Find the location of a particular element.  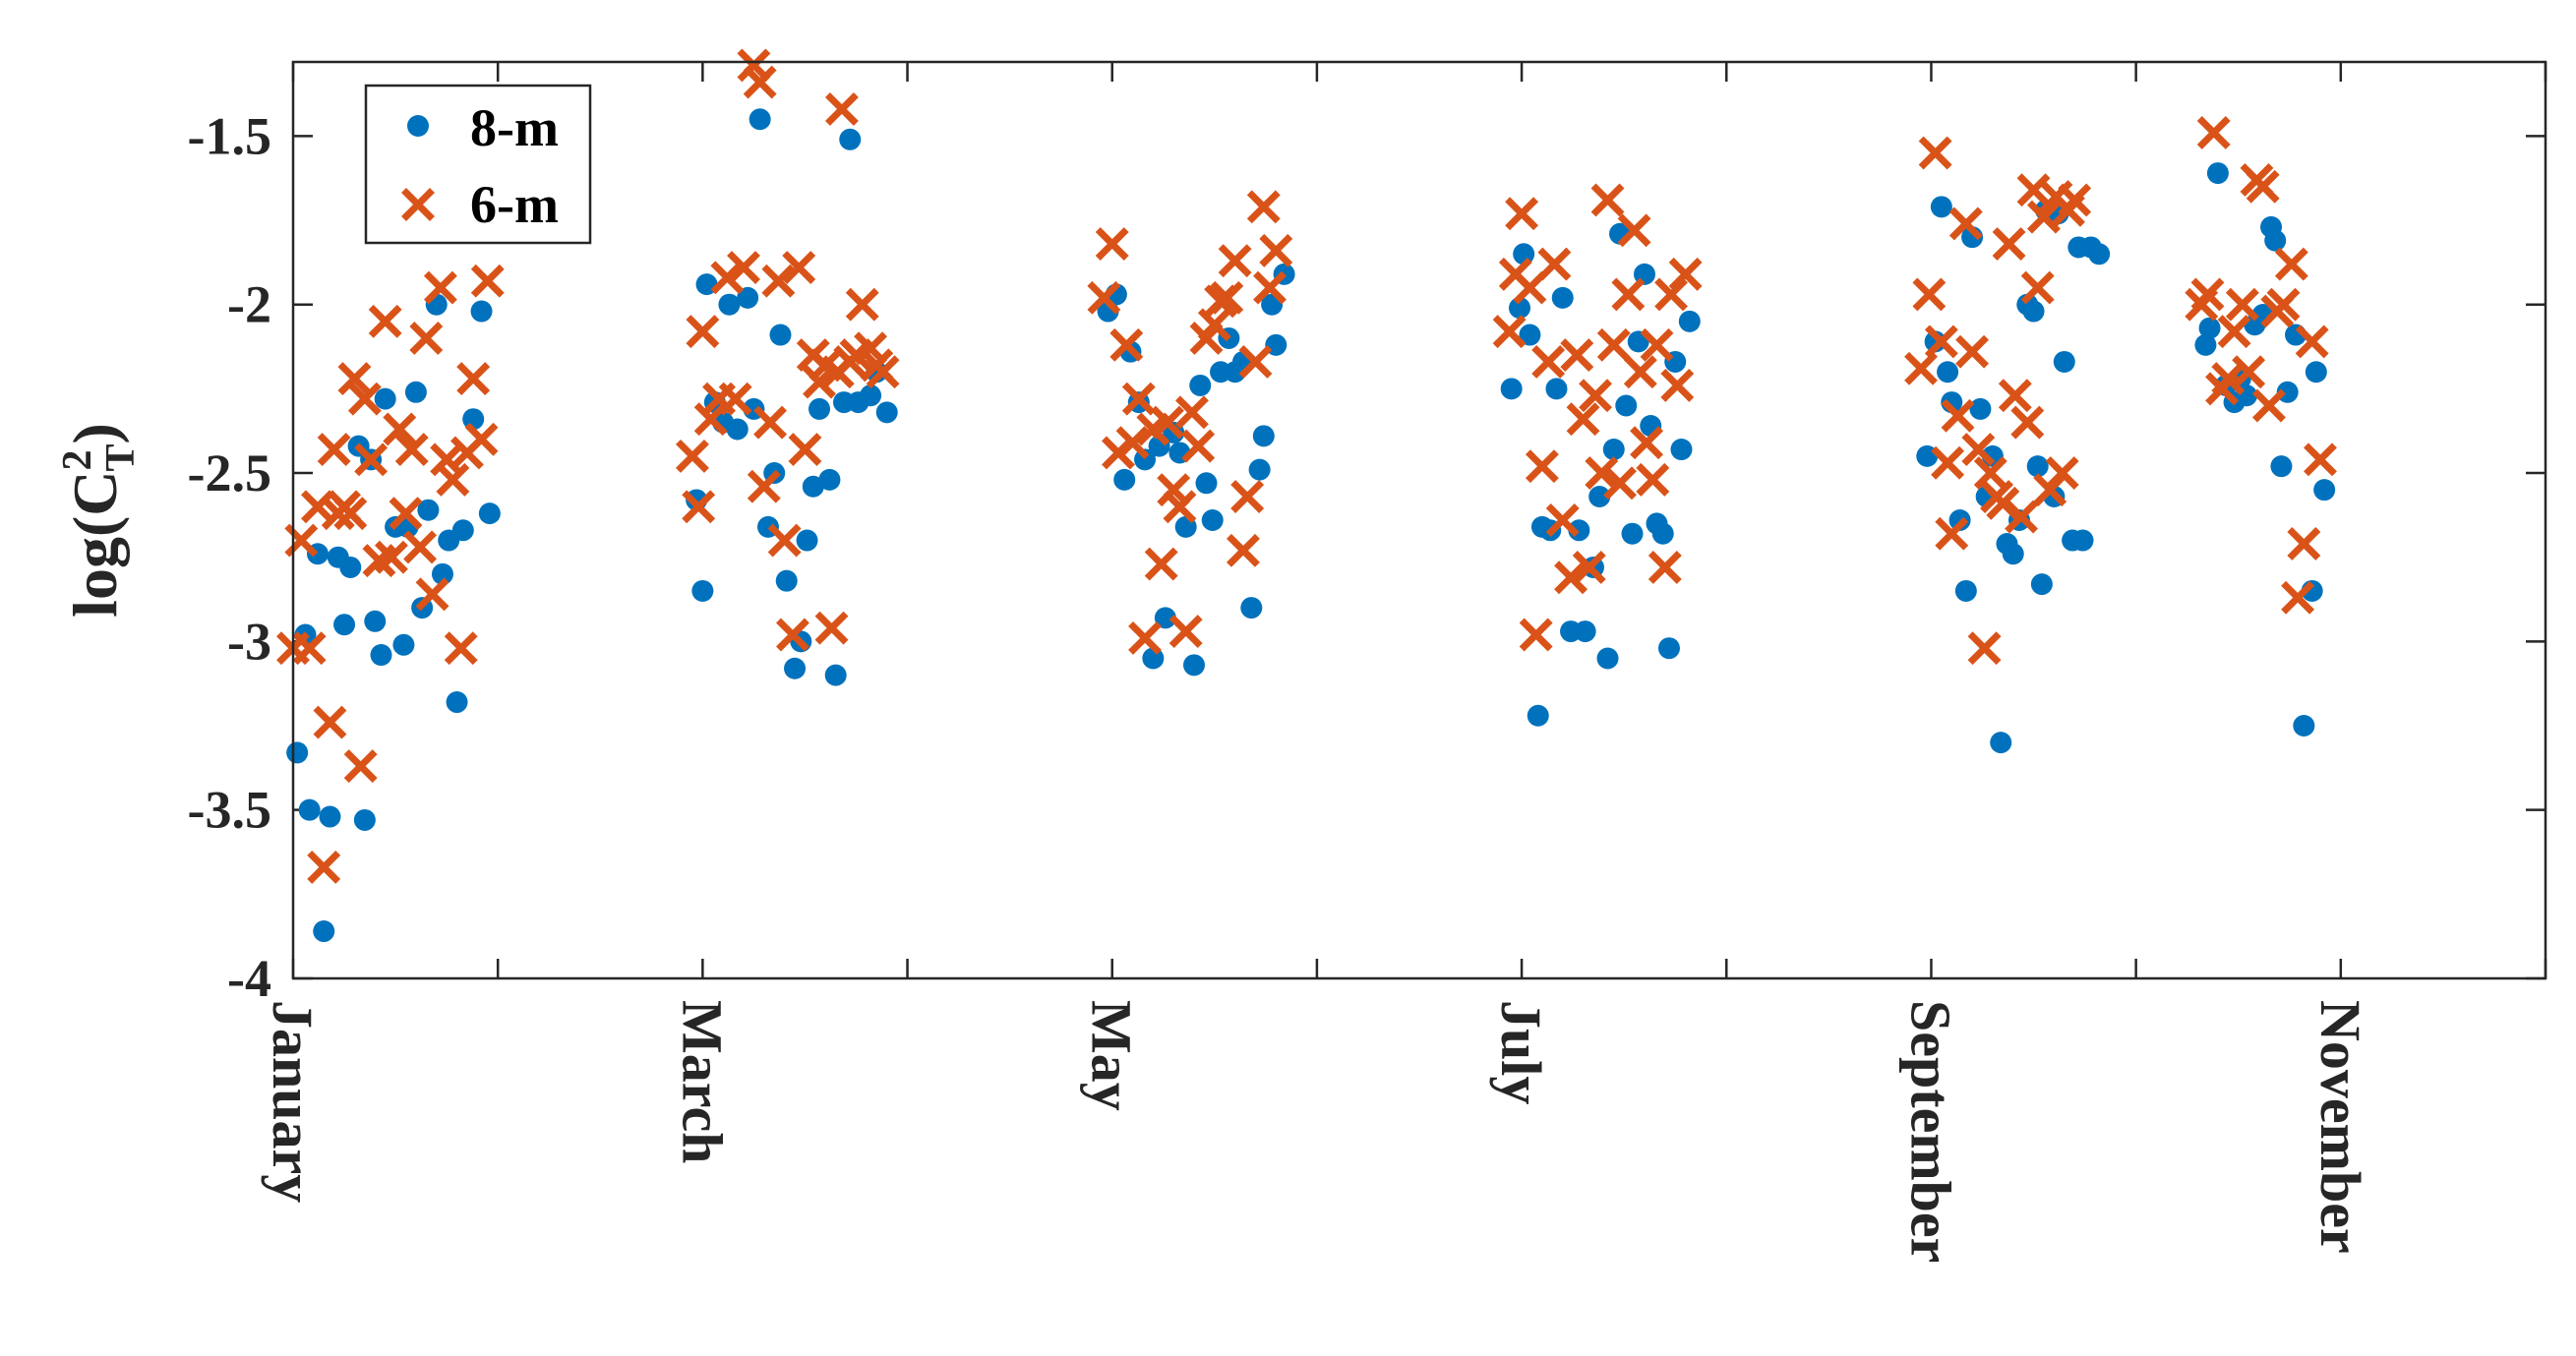

y-tick-label: -1.5 is located at coordinates (229, 135).